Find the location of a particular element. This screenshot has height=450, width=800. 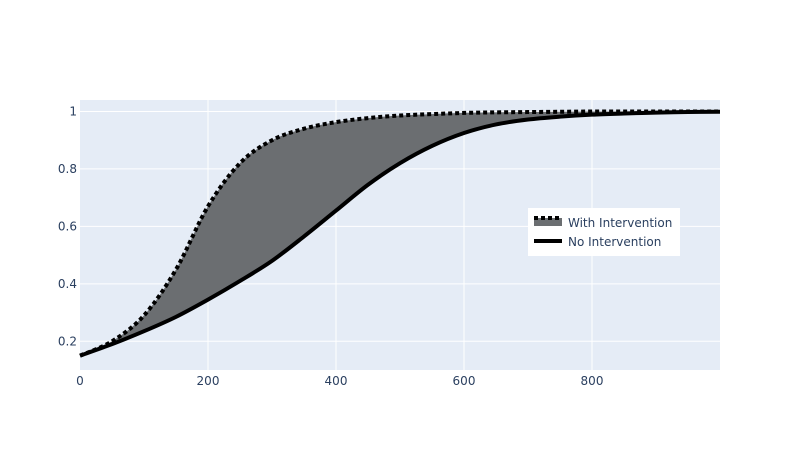

y-tick-label: 0.8 is located at coordinates (67, 169).